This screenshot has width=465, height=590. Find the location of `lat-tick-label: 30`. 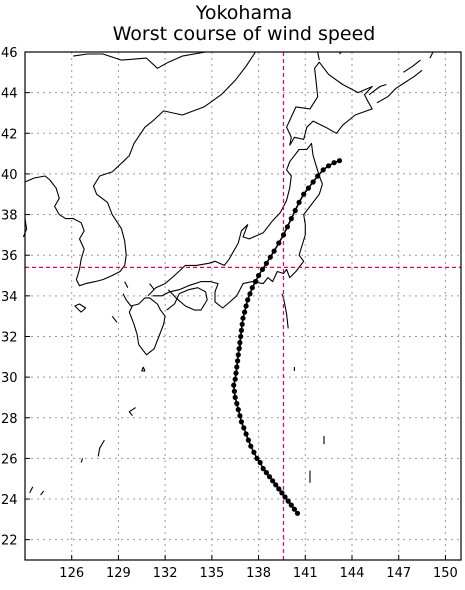

lat-tick-label: 30 is located at coordinates (9, 378).